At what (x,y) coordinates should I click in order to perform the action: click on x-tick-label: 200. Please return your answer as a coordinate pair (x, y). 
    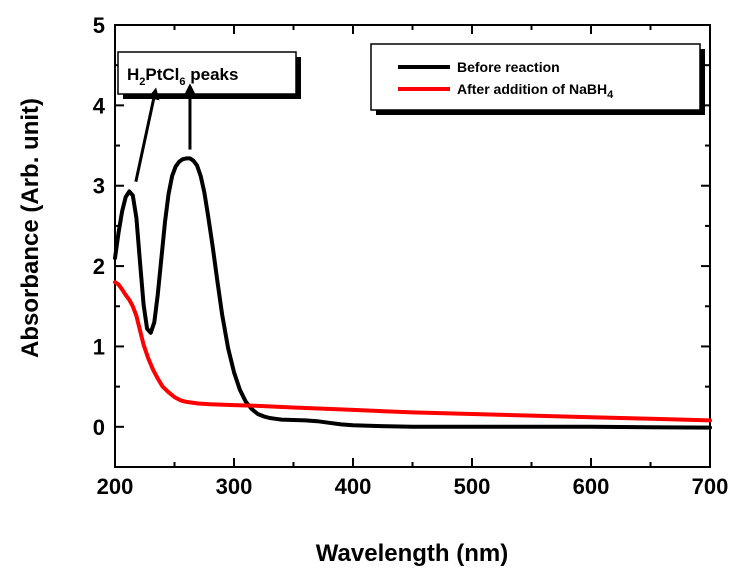
    Looking at the image, I should click on (115, 486).